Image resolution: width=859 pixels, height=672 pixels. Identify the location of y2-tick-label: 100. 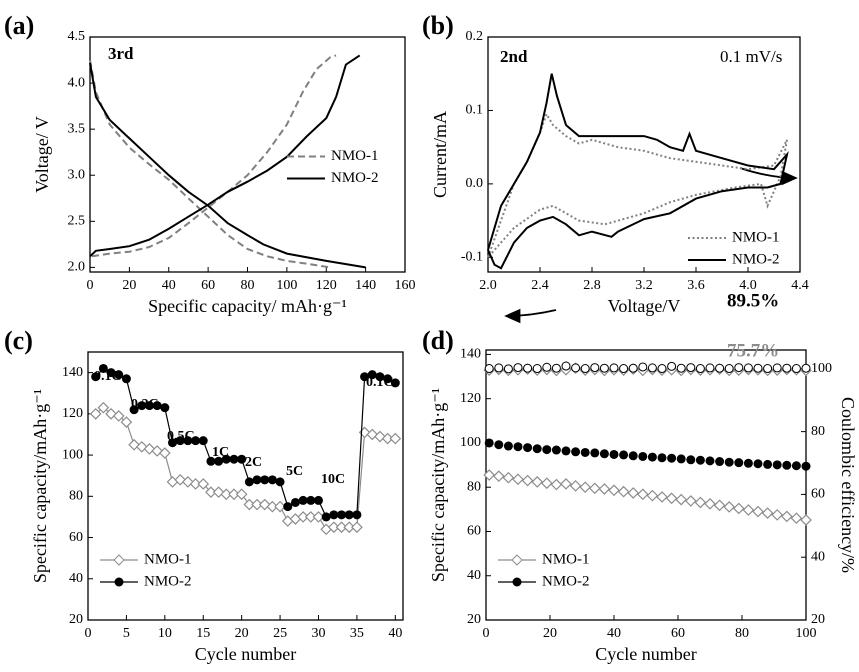
(821, 368).